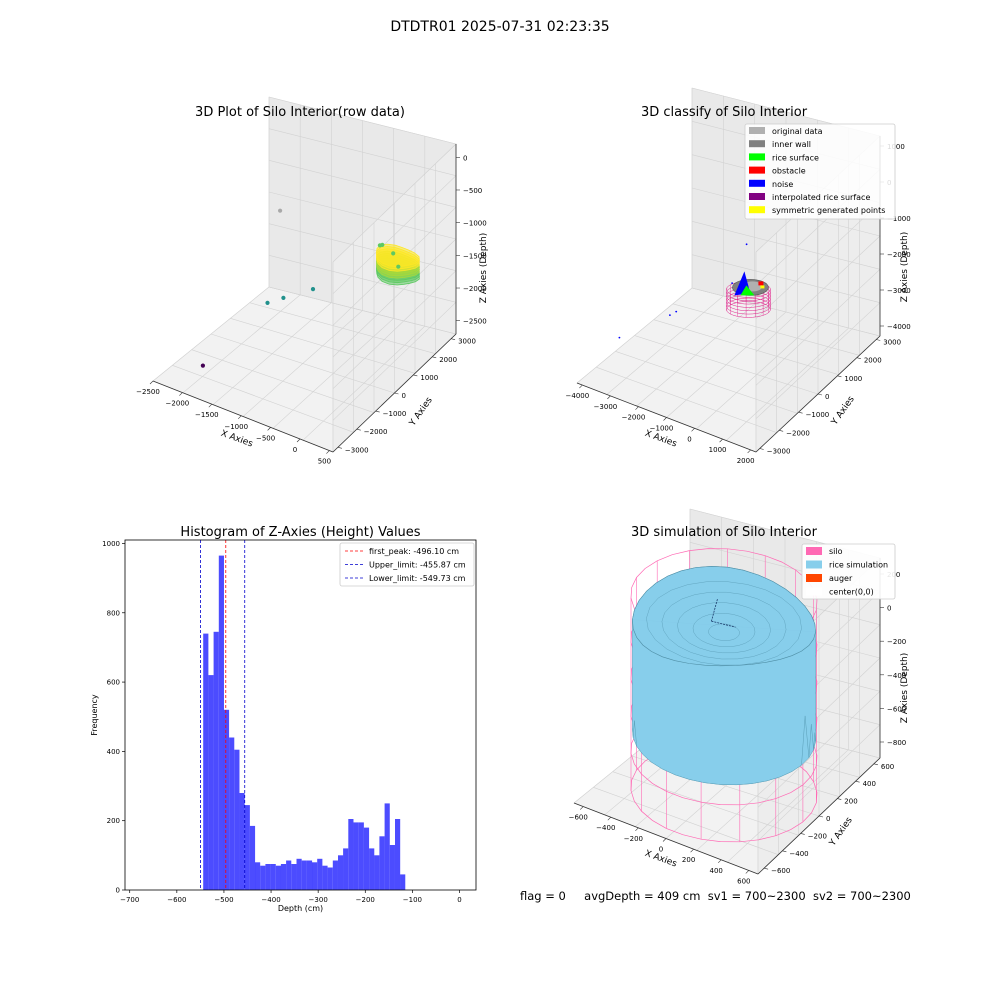 This screenshot has width=1000, height=1000. Describe the element at coordinates (300, 112) in the screenshot. I see `p1-title: 3D Plot of Silo Interior(row data)` at that location.